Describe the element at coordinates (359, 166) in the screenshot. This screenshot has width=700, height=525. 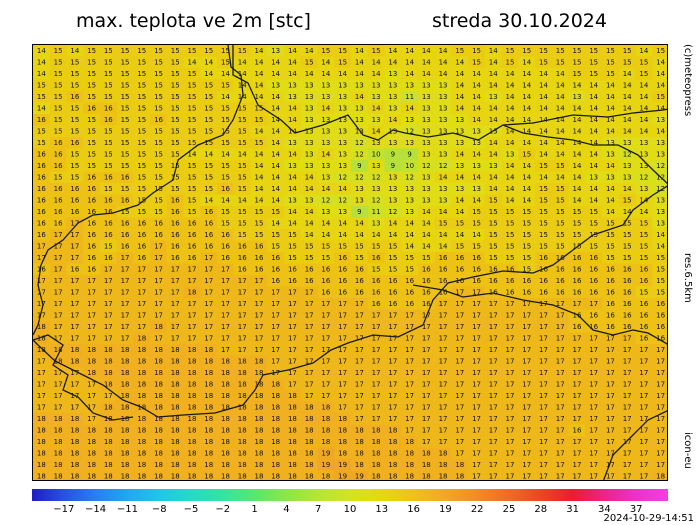
I see `grid-value: 9` at that location.